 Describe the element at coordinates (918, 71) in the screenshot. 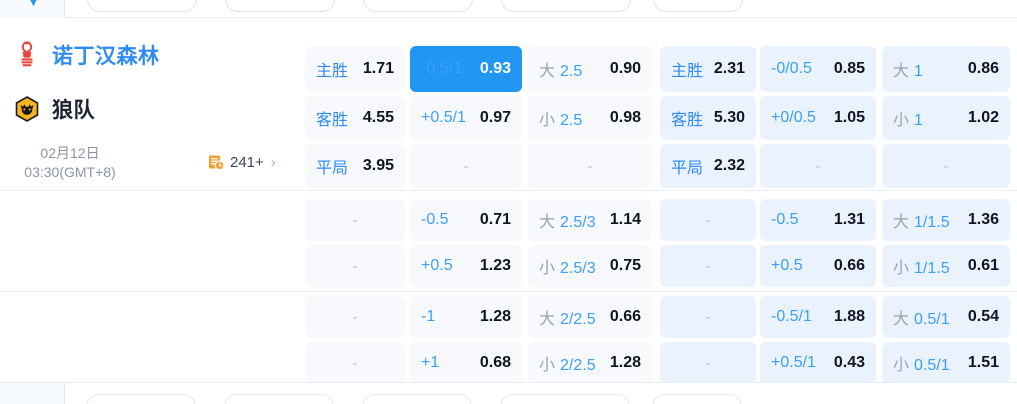

I see `over-under-line: 1` at that location.